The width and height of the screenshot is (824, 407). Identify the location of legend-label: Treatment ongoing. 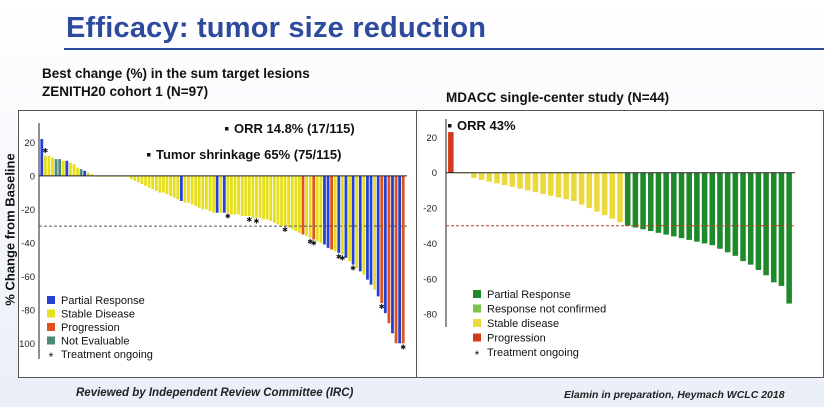
(107, 355).